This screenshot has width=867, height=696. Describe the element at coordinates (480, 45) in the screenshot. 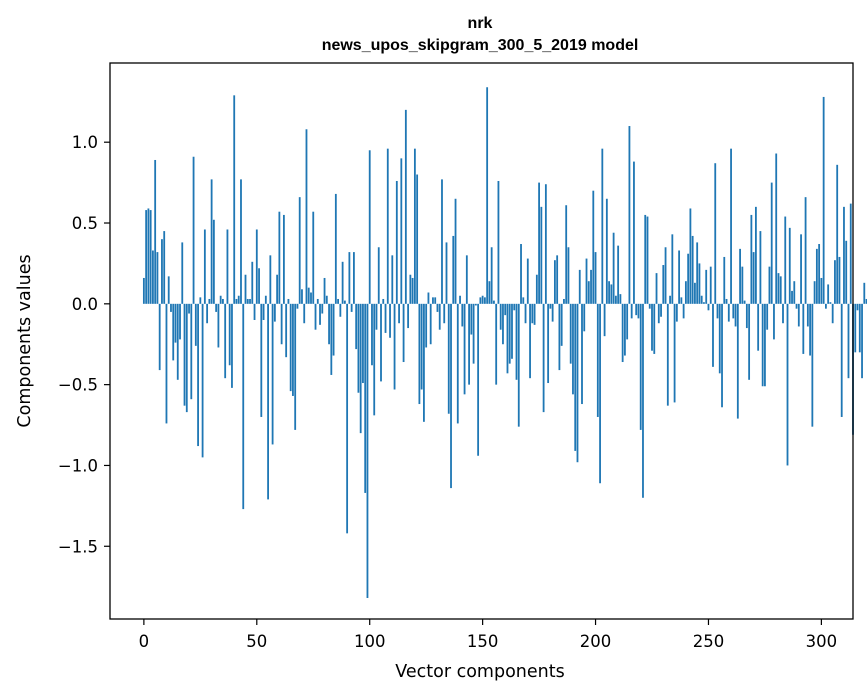

I see `chart-subtitle: news_upos_skipgram_300_5_2019 model` at that location.